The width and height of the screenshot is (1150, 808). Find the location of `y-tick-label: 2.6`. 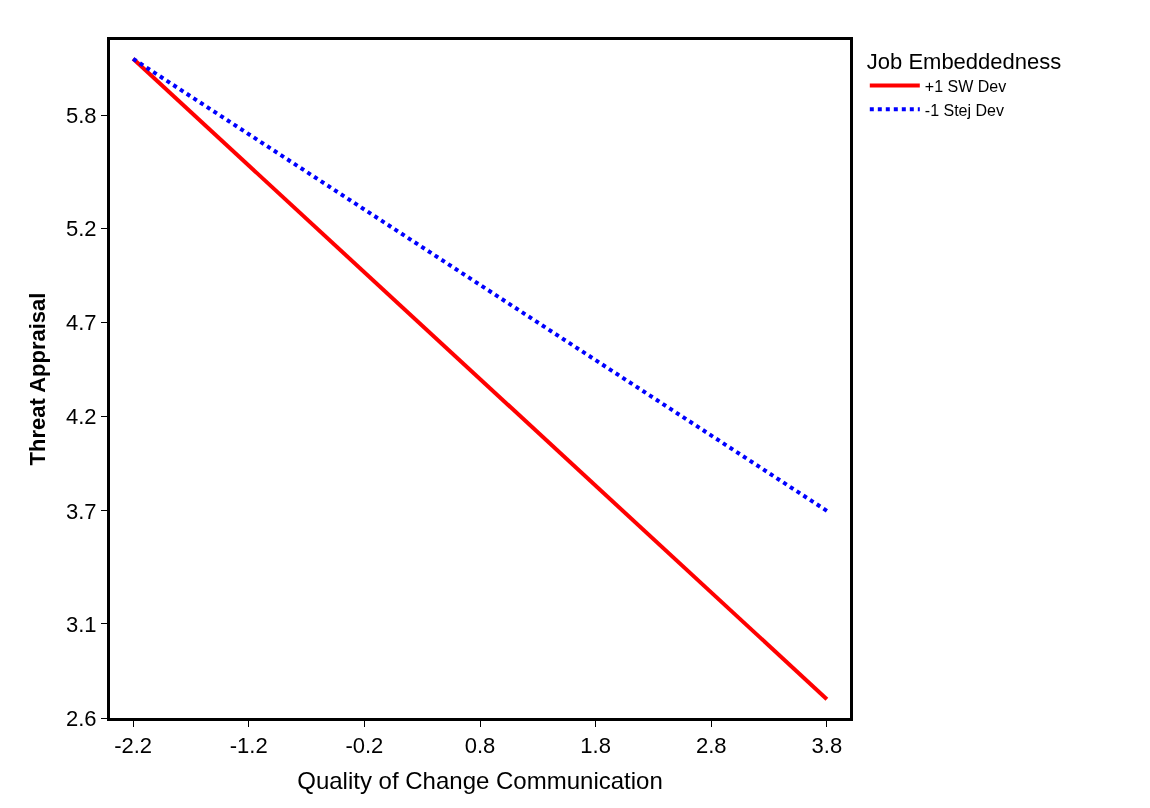

y-tick-label: 2.6 is located at coordinates (81, 718).